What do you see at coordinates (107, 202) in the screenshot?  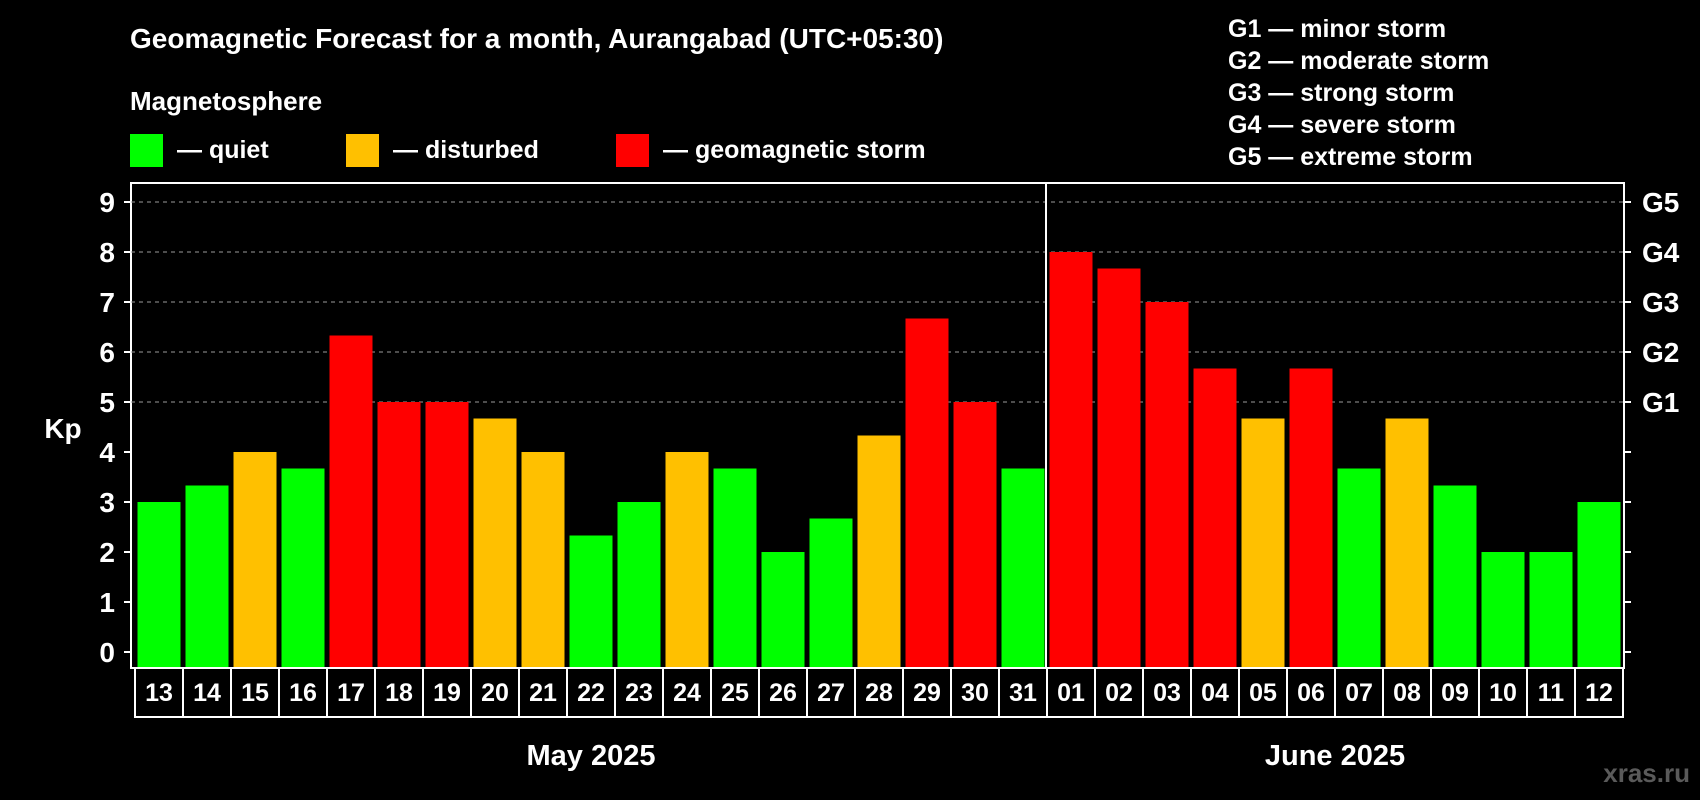 I see `y-tick-label-9: 9` at bounding box center [107, 202].